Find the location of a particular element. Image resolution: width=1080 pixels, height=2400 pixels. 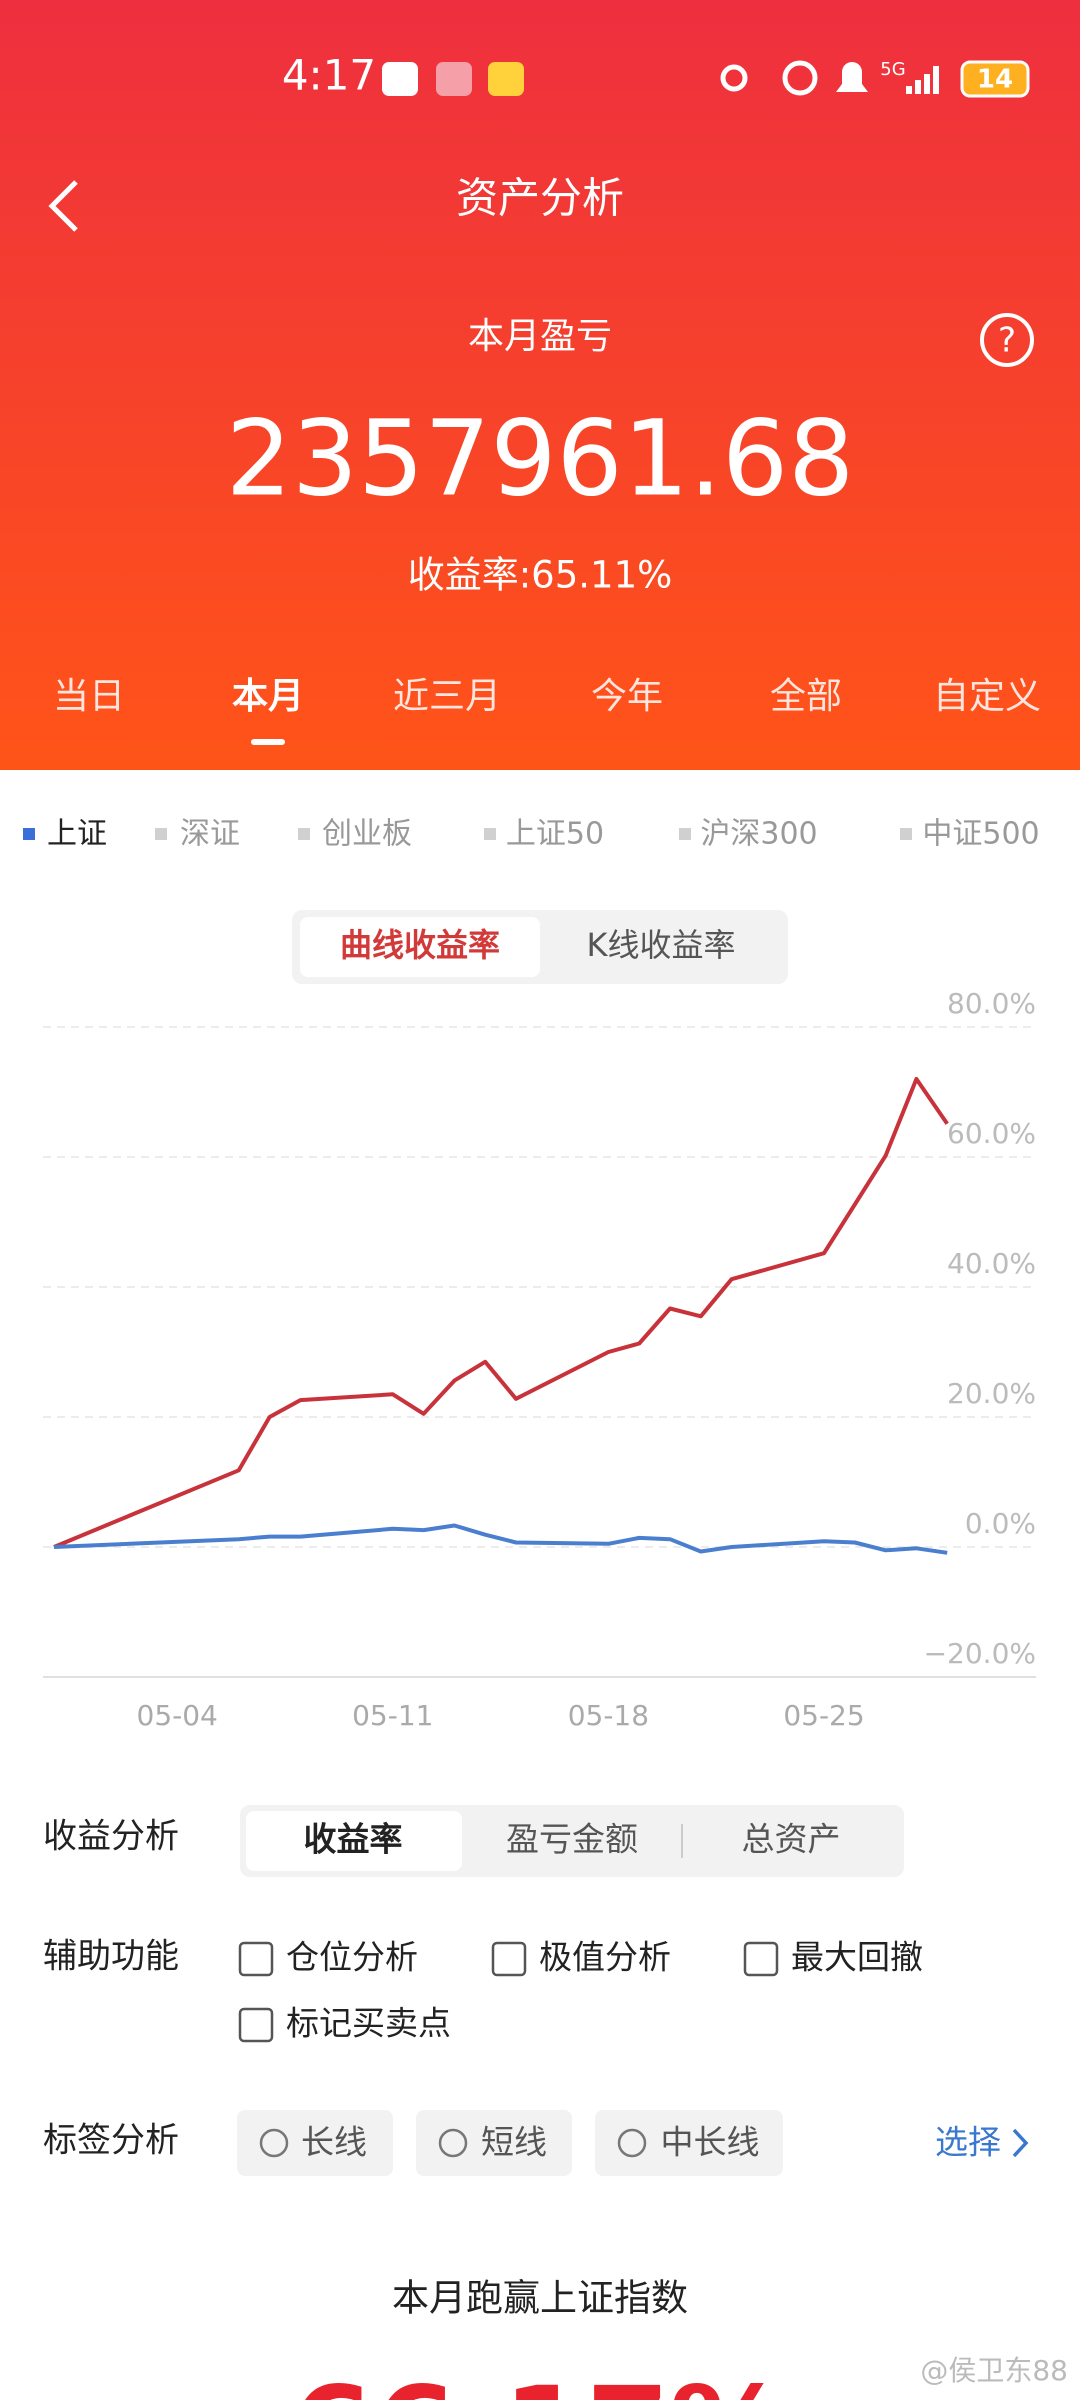

index-tab: 上证50 is located at coordinates (555, 834).